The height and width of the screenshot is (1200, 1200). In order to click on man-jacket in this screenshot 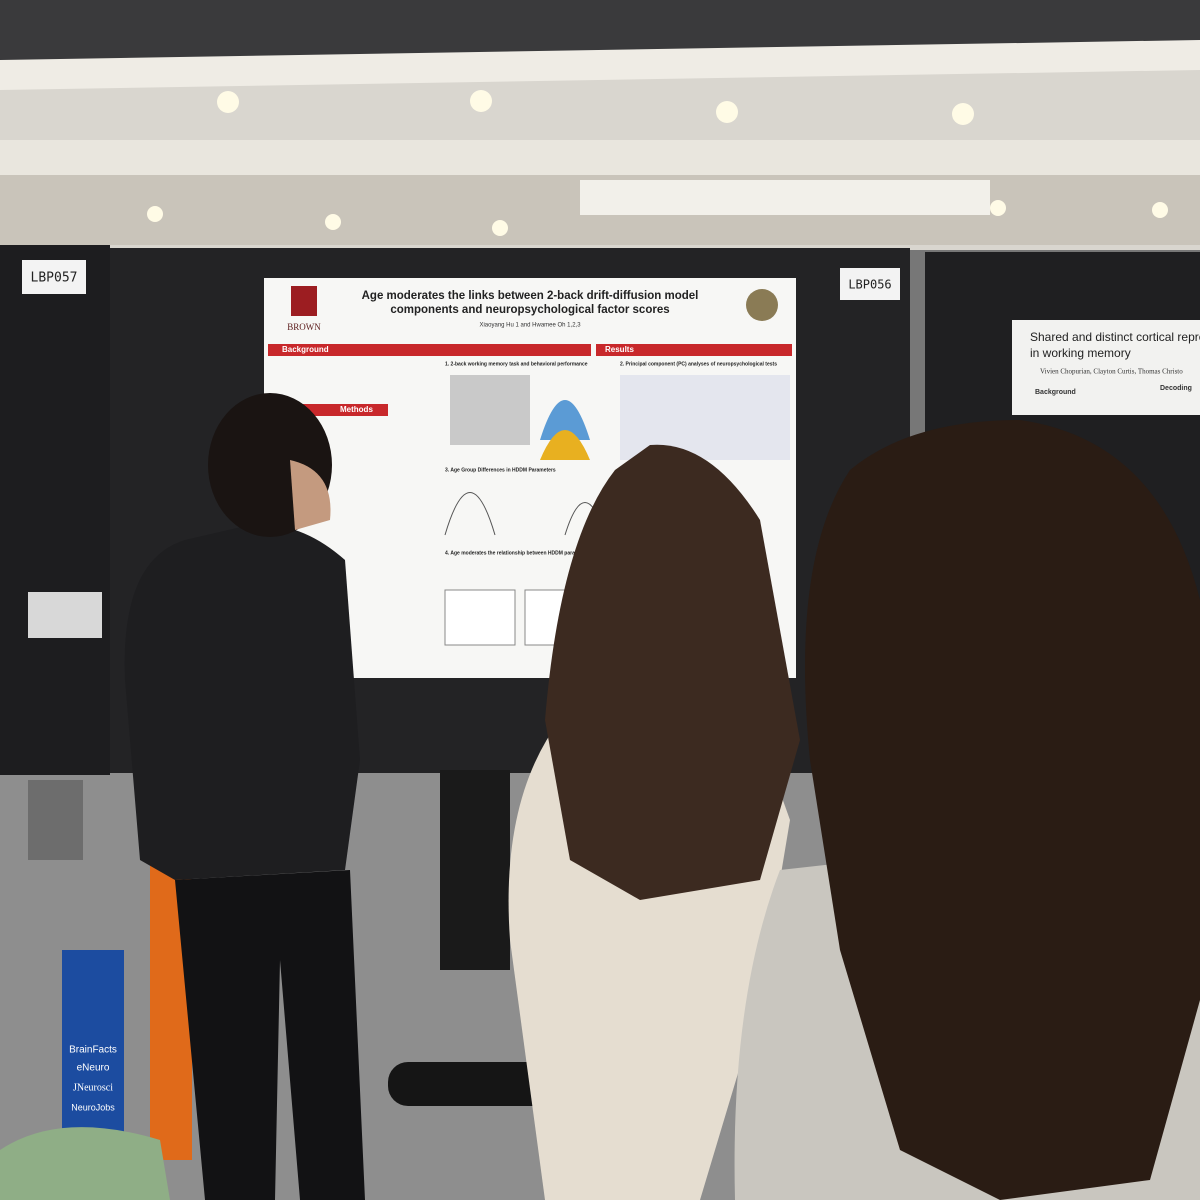, I will do `click(242, 702)`.